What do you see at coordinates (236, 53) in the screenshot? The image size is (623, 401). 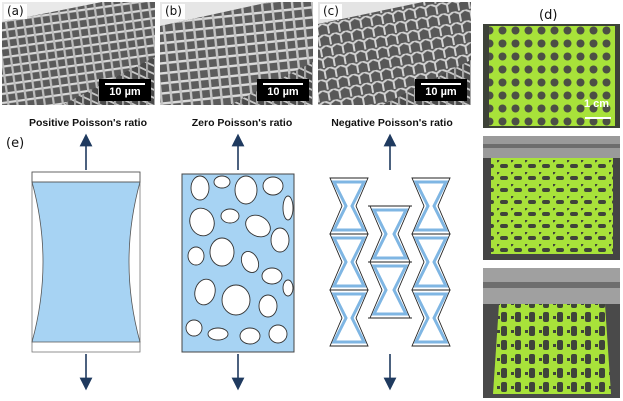 I see `sem-image-b: (b) 10 µm` at bounding box center [236, 53].